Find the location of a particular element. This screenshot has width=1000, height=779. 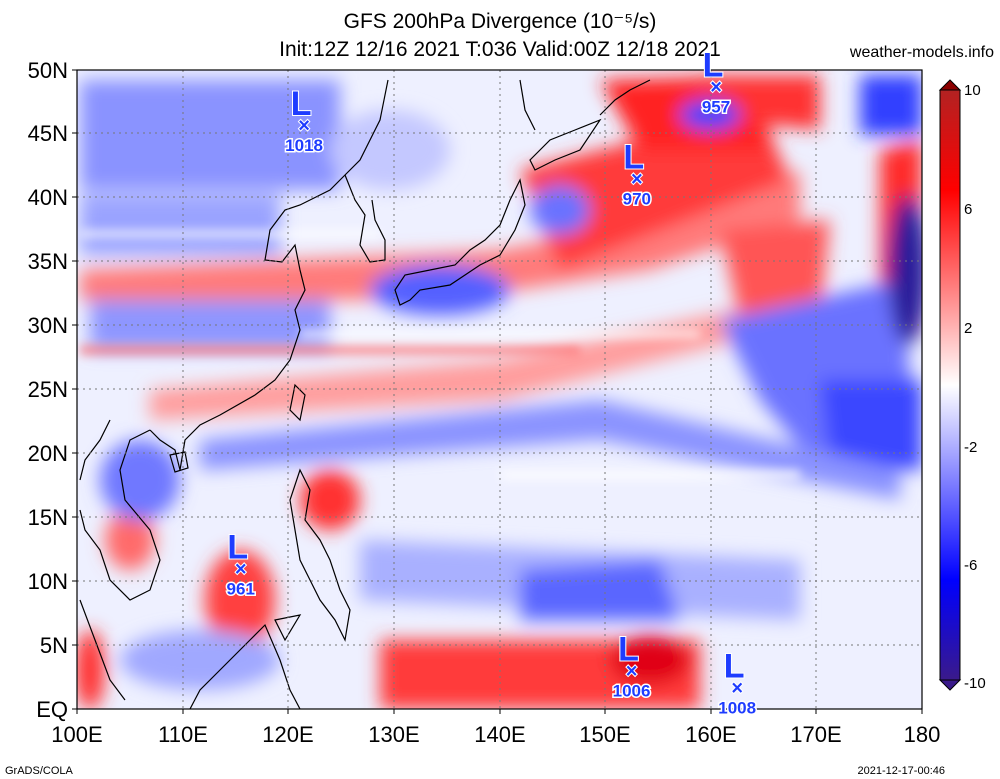

lat-label: 30N is located at coordinates (48, 325).